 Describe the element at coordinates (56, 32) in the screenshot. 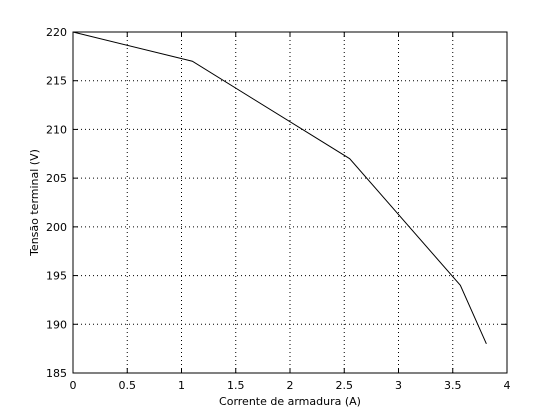

I see `y-tick-label: 220` at that location.